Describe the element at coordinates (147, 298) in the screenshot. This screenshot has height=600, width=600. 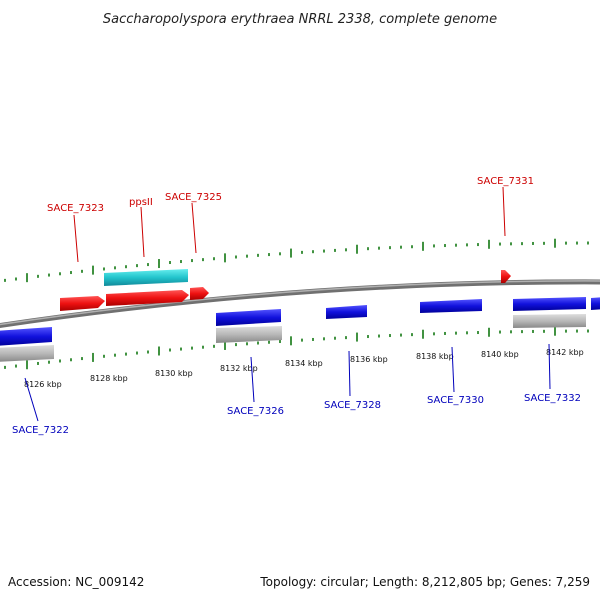
I see `gene-ppsii-arrow` at that location.